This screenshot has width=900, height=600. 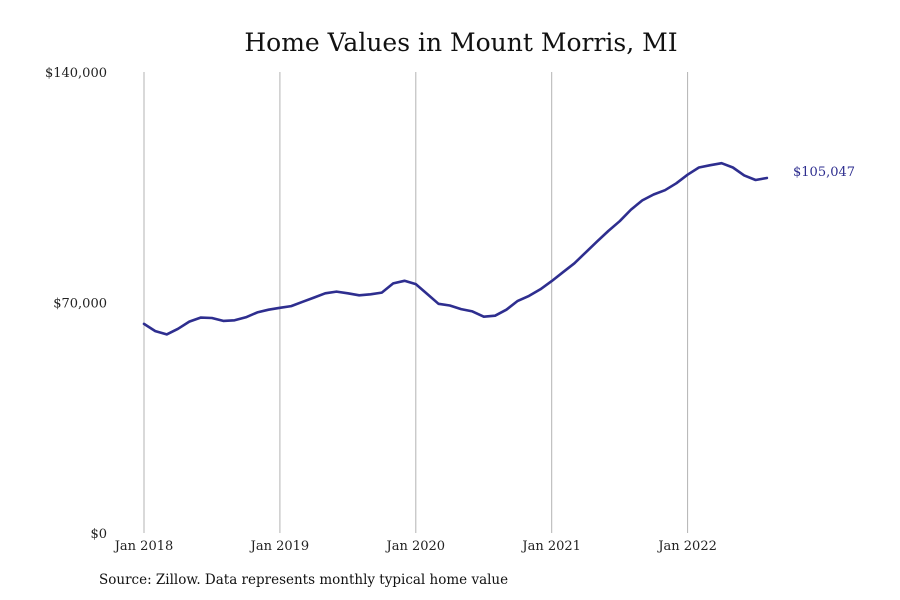 I want to click on end-value-label: $105,047, so click(x=824, y=172).